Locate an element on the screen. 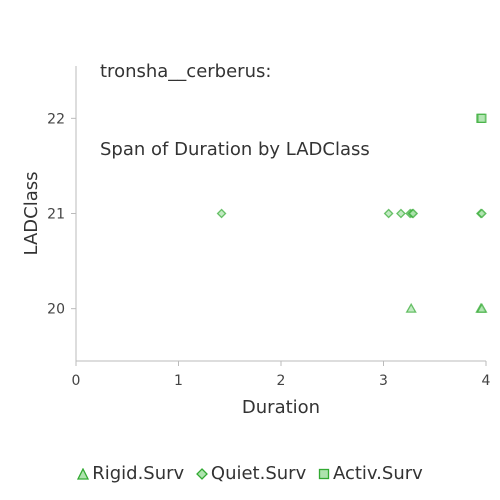 This screenshot has height=500, width=500. legend-item-activ-surv: Activ.Surv is located at coordinates (370, 473).